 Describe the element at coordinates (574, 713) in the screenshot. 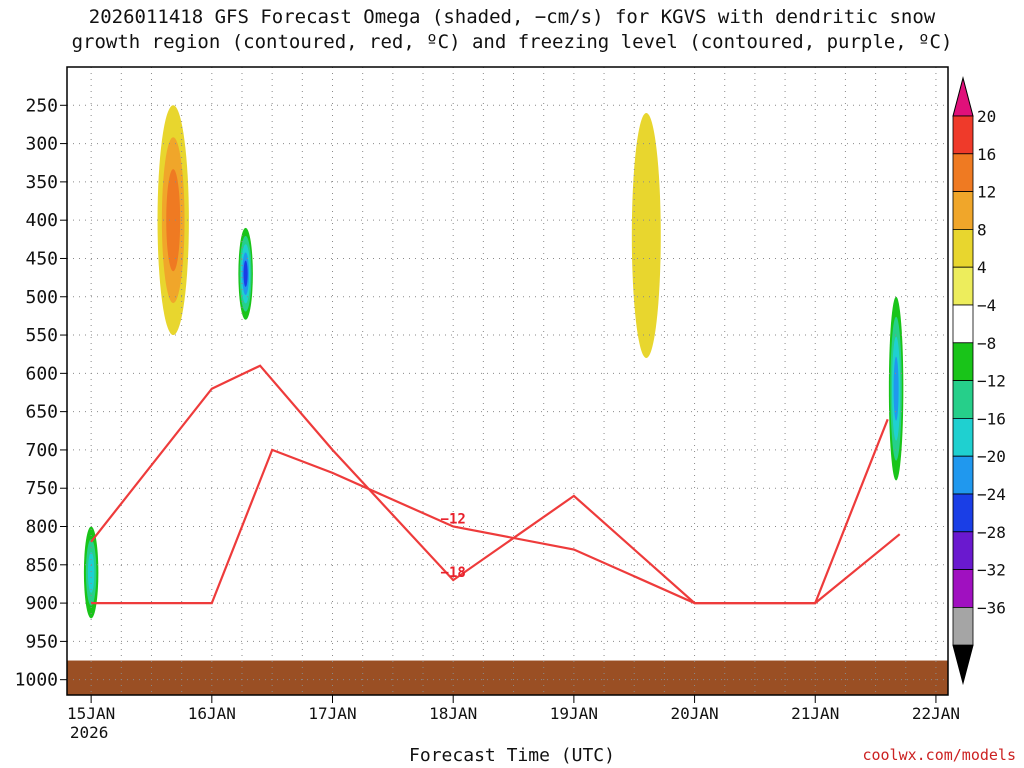

I see `x-tick-label: 19JAN` at that location.